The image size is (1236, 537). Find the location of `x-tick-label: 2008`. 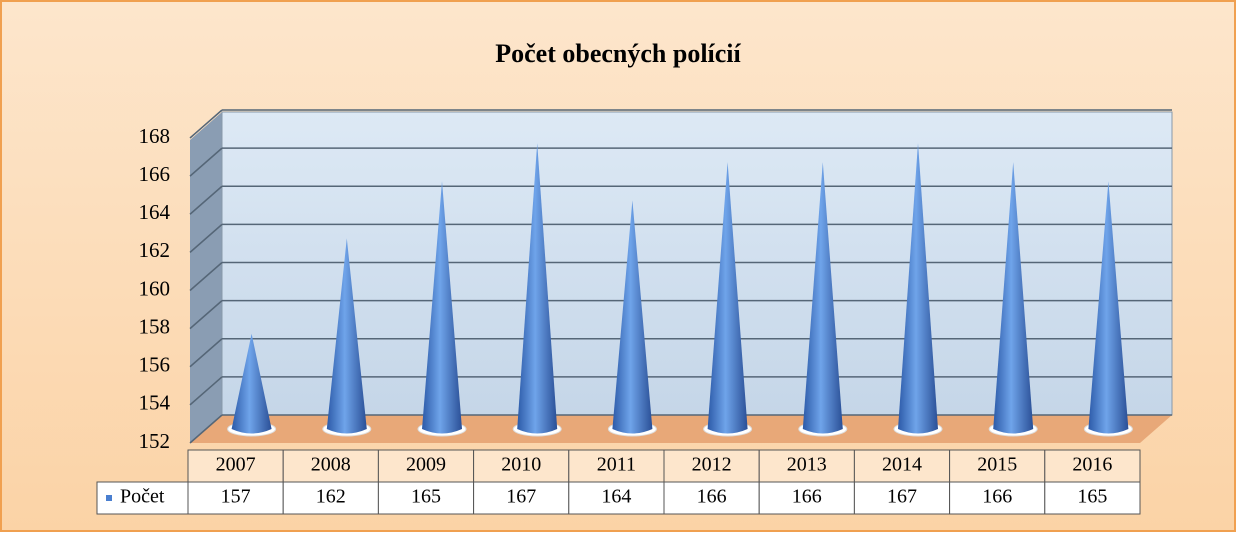

x-tick-label: 2008 is located at coordinates (331, 465).